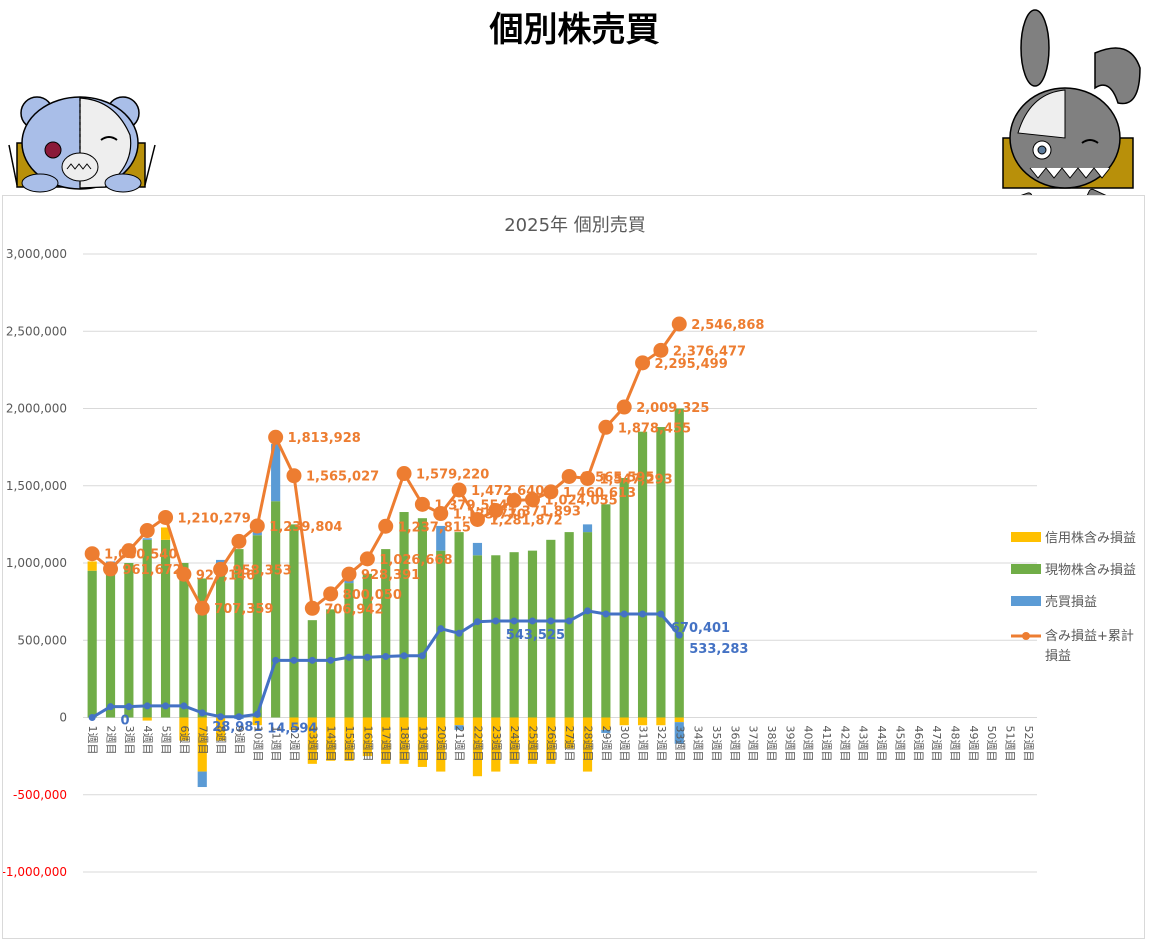 This screenshot has height=943, width=1149. I want to click on y-tick-label: 3,000,000, so click(36, 254).